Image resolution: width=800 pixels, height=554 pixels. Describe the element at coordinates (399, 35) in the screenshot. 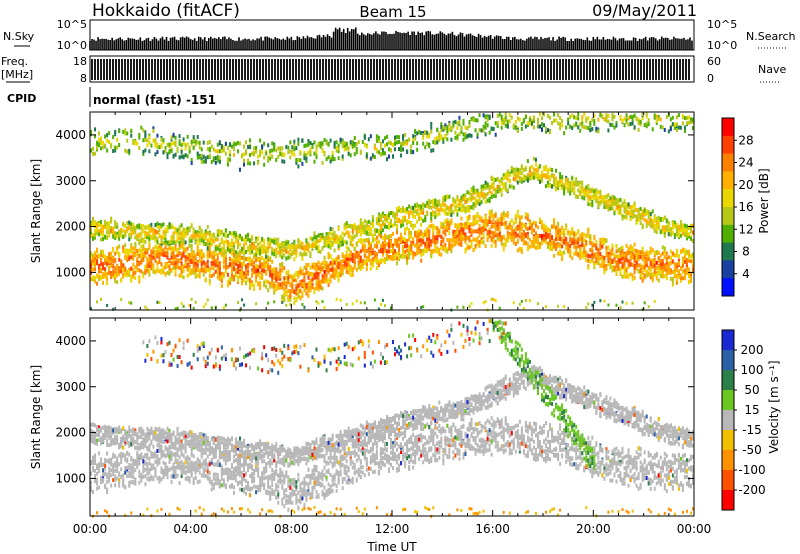

I see `nsky-panel: N.Sky 10^5 10^0 10^5 10^0 N.Search` at that location.